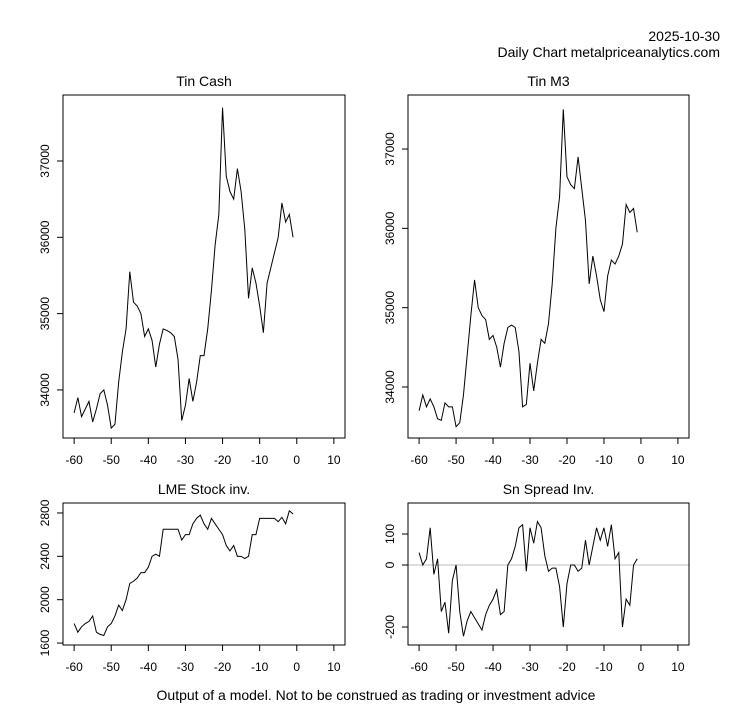  What do you see at coordinates (548, 81) in the screenshot?
I see `panel-title: Tin M3` at bounding box center [548, 81].